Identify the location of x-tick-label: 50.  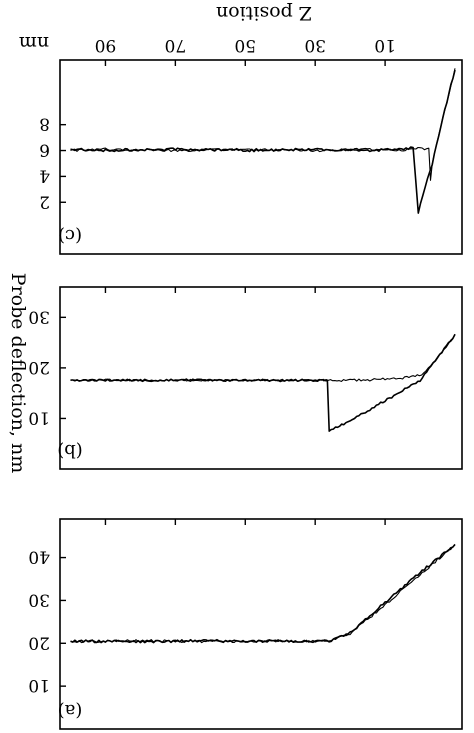
(245, 45).